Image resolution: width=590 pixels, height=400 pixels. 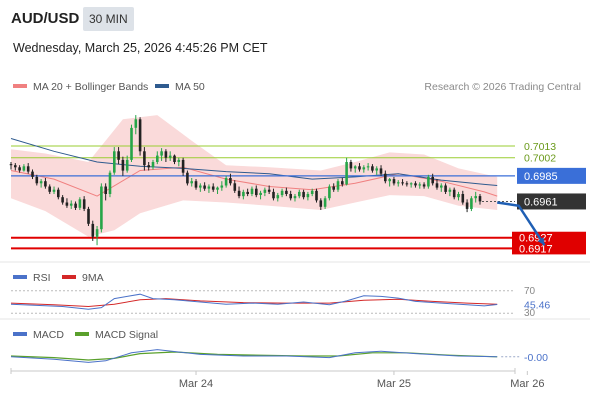 I want to click on ma20-legend-swatch, so click(x=20, y=86).